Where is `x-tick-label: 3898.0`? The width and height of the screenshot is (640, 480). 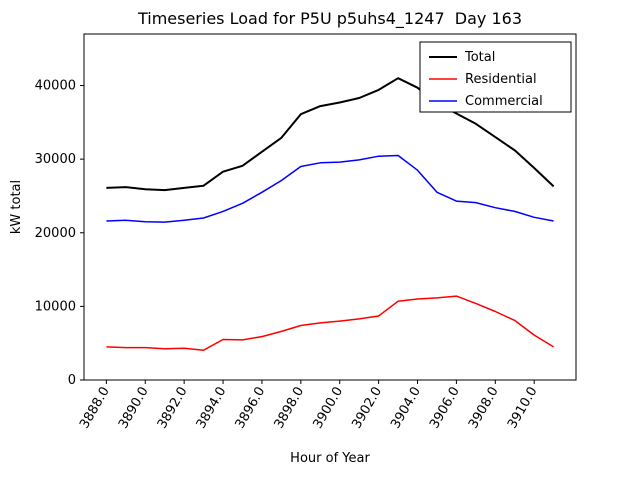
x-tick-label: 3898.0 is located at coordinates (290, 408).